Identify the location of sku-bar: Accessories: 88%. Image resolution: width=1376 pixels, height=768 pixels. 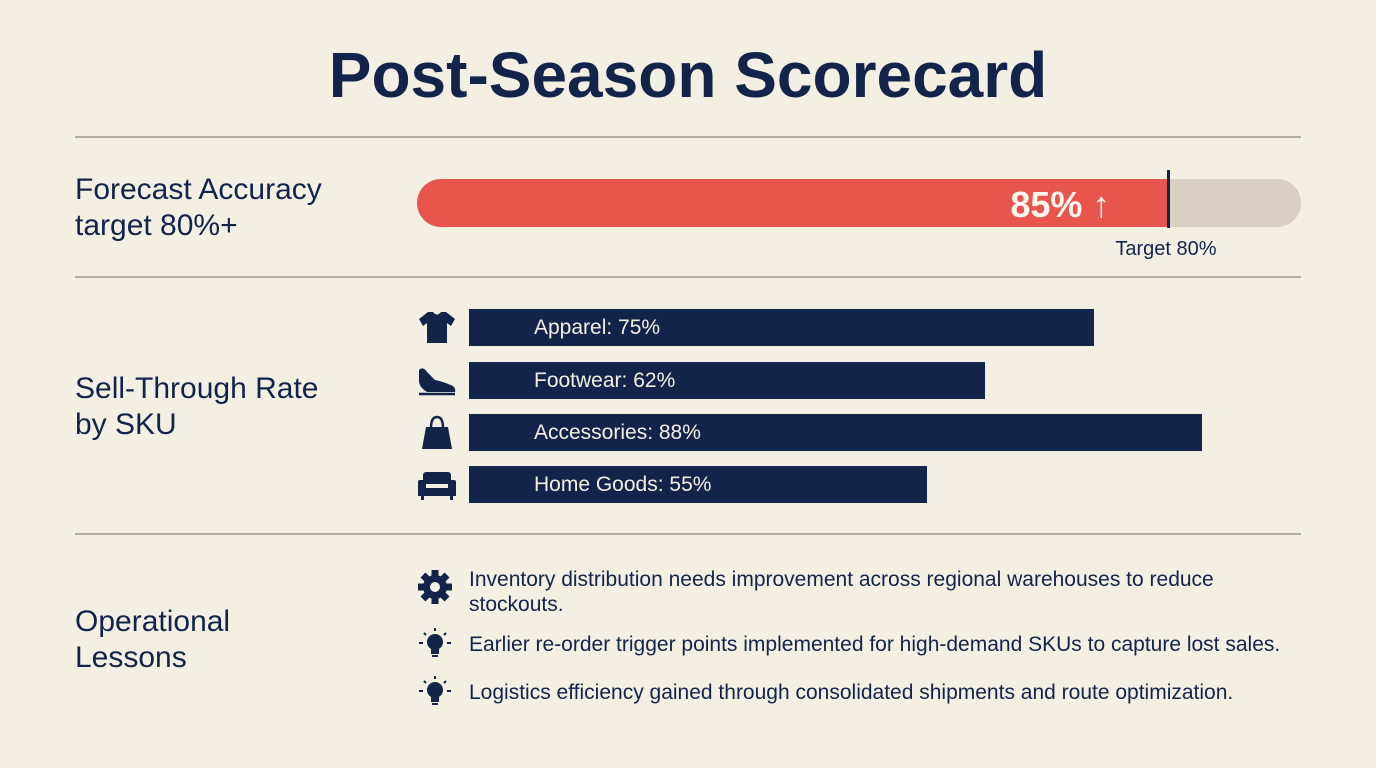
(836, 432).